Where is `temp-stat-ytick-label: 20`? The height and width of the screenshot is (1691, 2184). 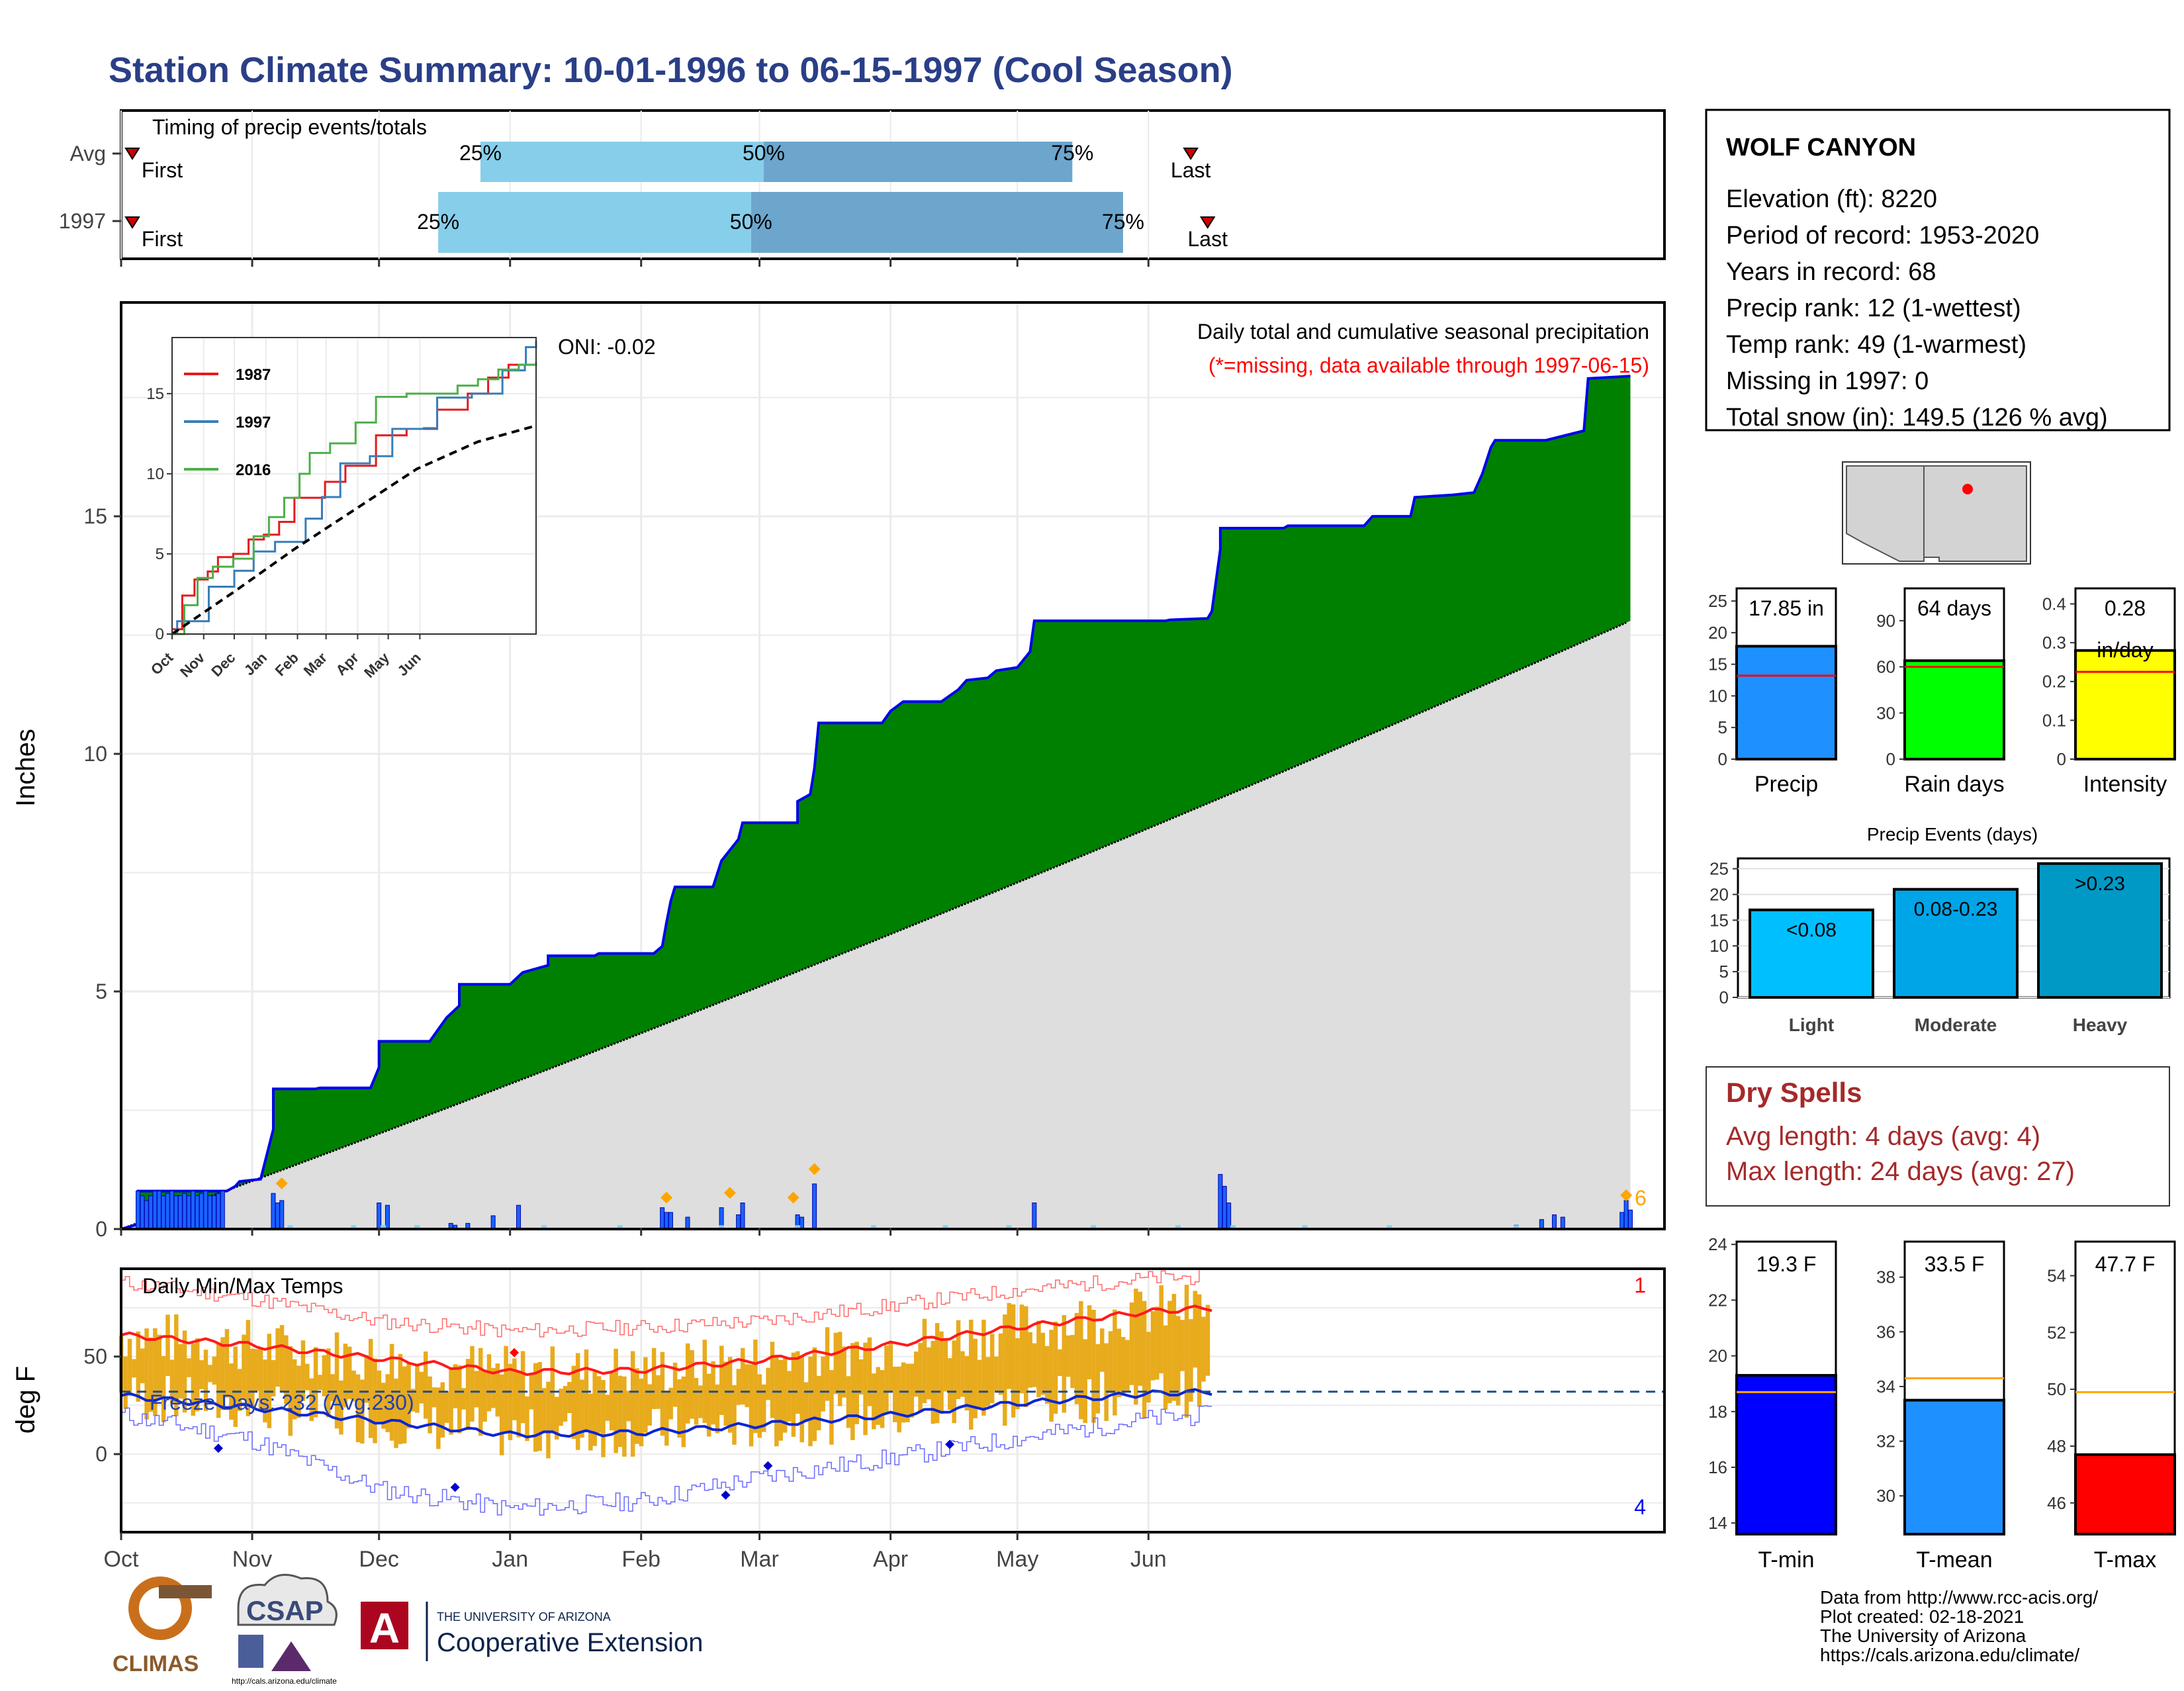
temp-stat-ytick-label: 20 is located at coordinates (1718, 1356).